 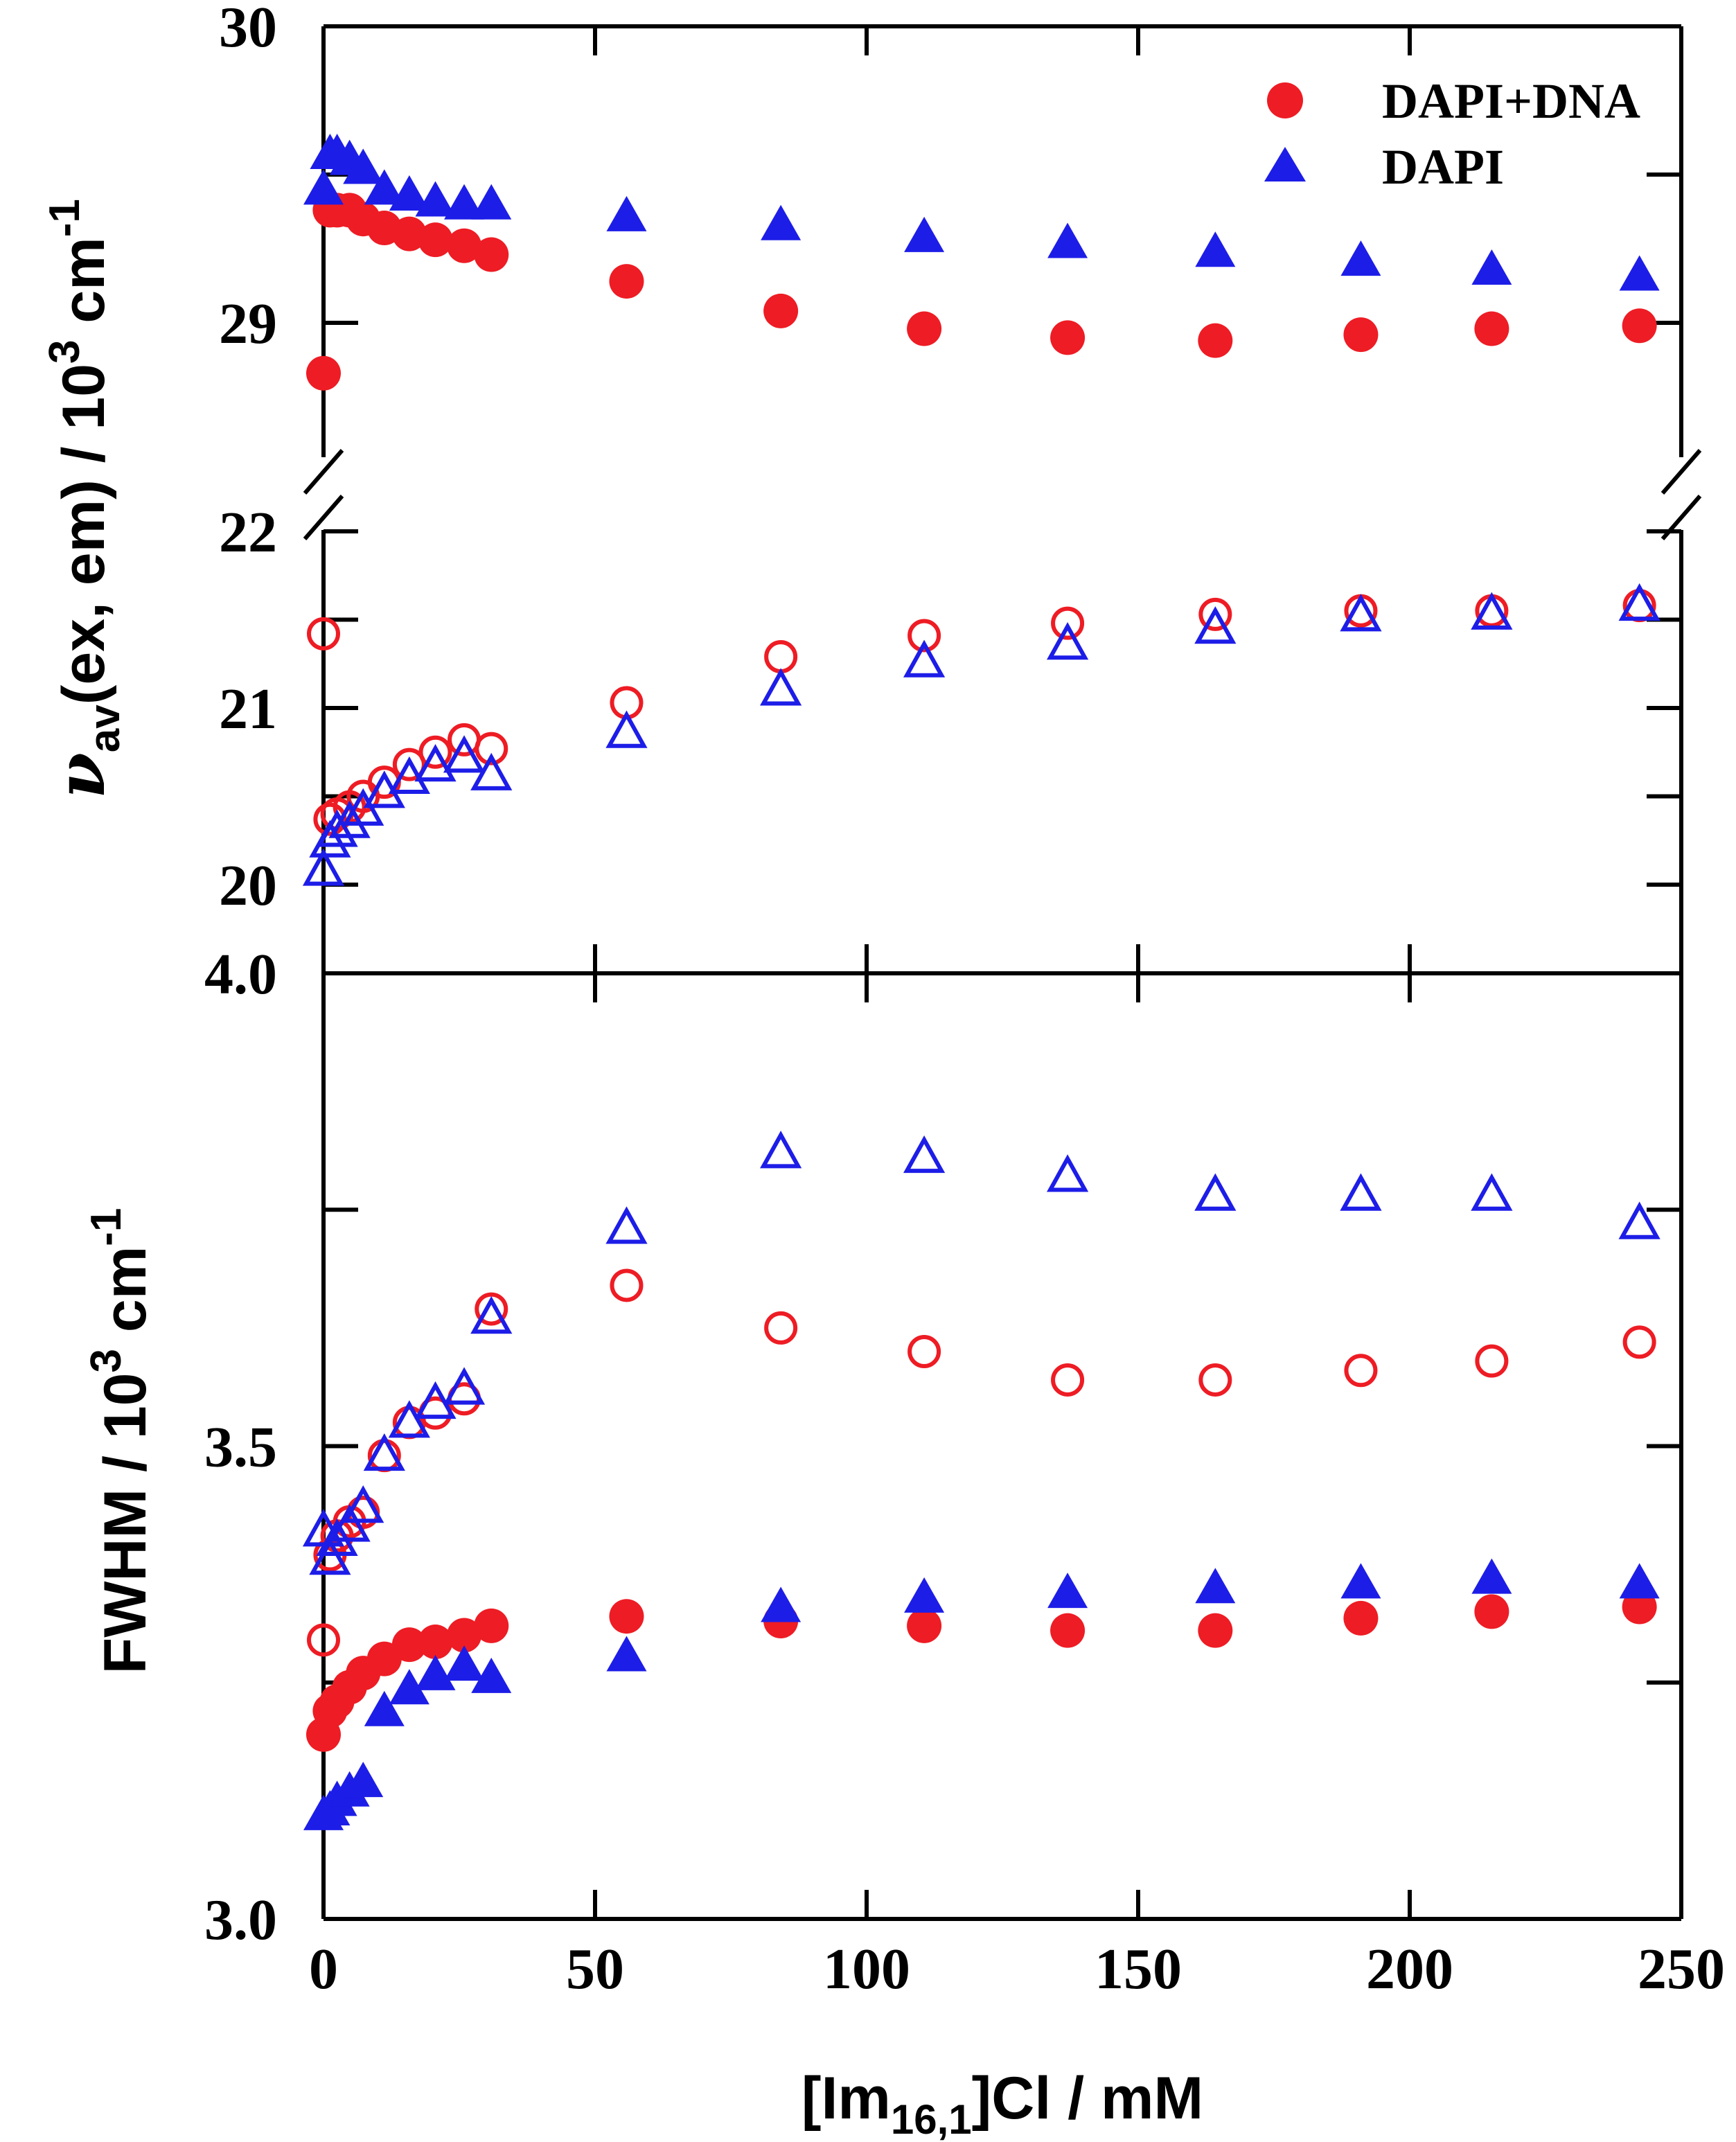 What do you see at coordinates (1285, 100) in the screenshot?
I see `legend-marker-dapi-dna` at bounding box center [1285, 100].